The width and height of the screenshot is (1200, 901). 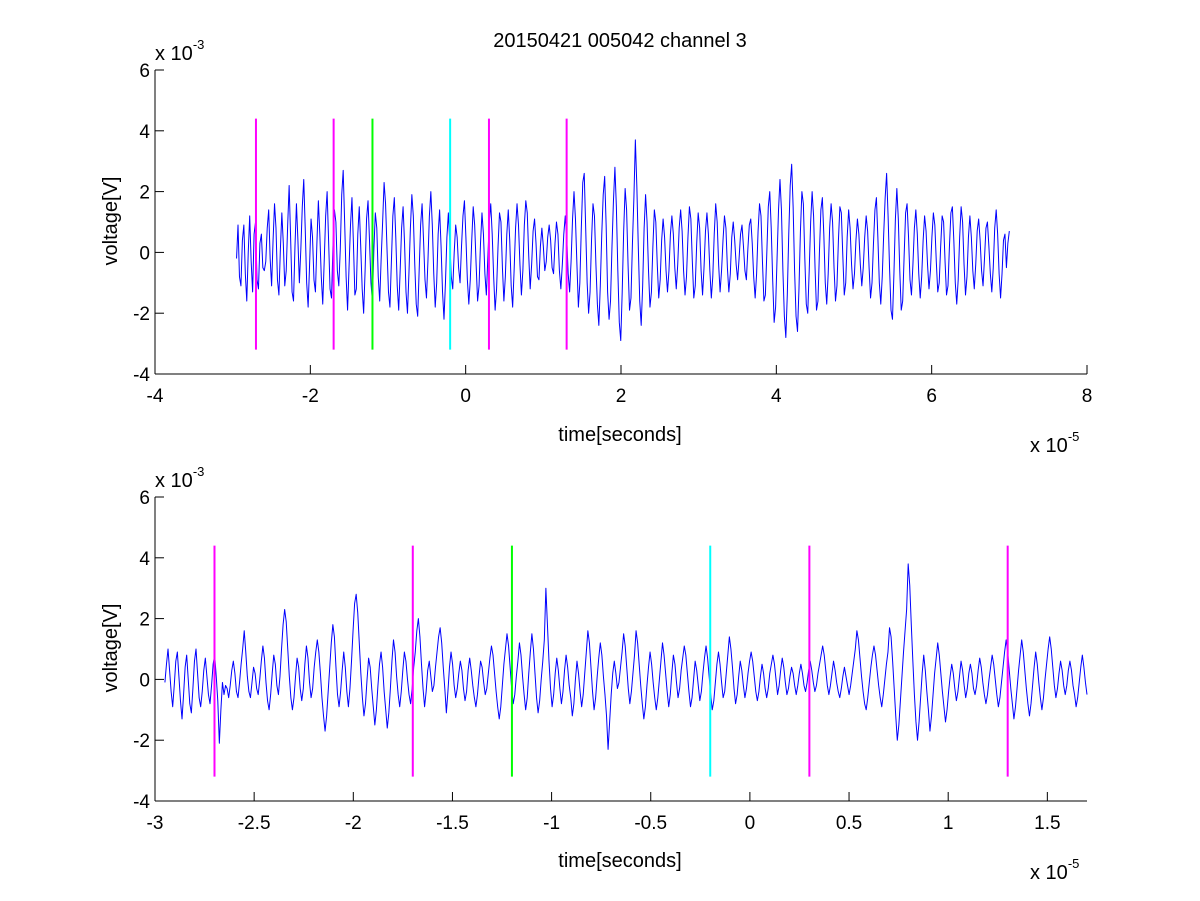 I want to click on top-y-exponent-label: x 10-3, so click(x=179, y=51).